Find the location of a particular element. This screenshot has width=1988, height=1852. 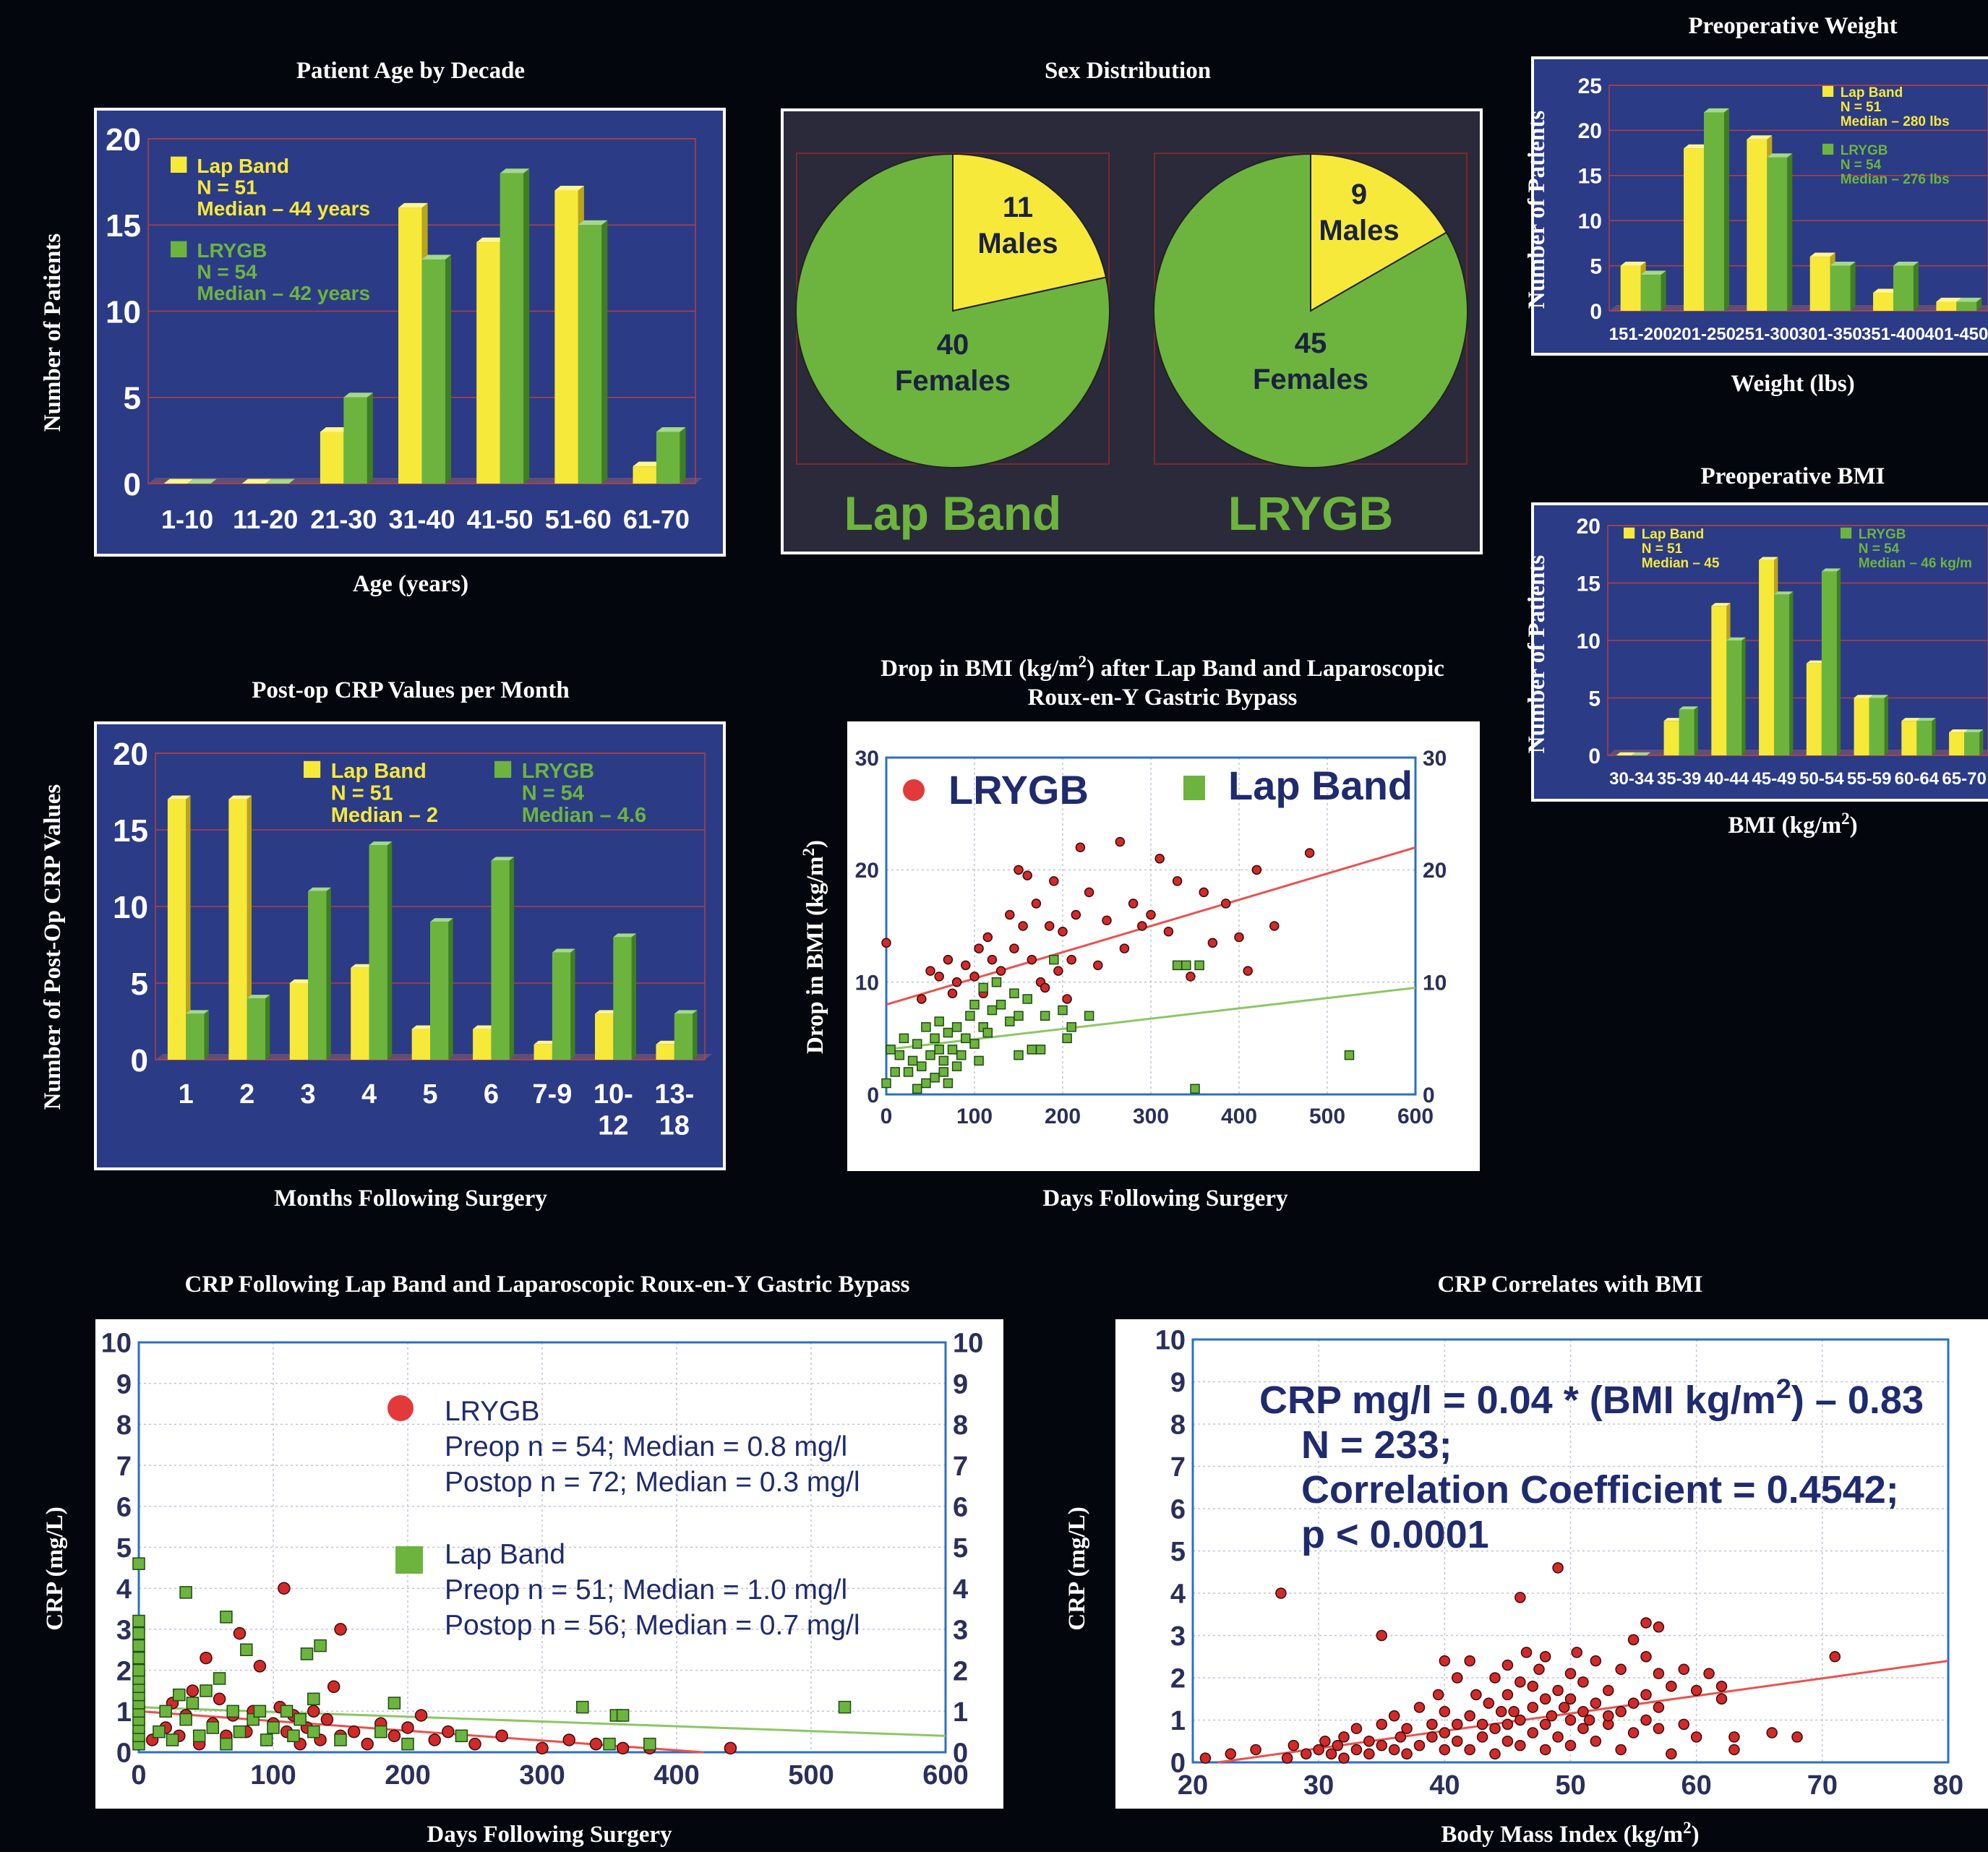

y-tick-label: 0 is located at coordinates (124, 1754).